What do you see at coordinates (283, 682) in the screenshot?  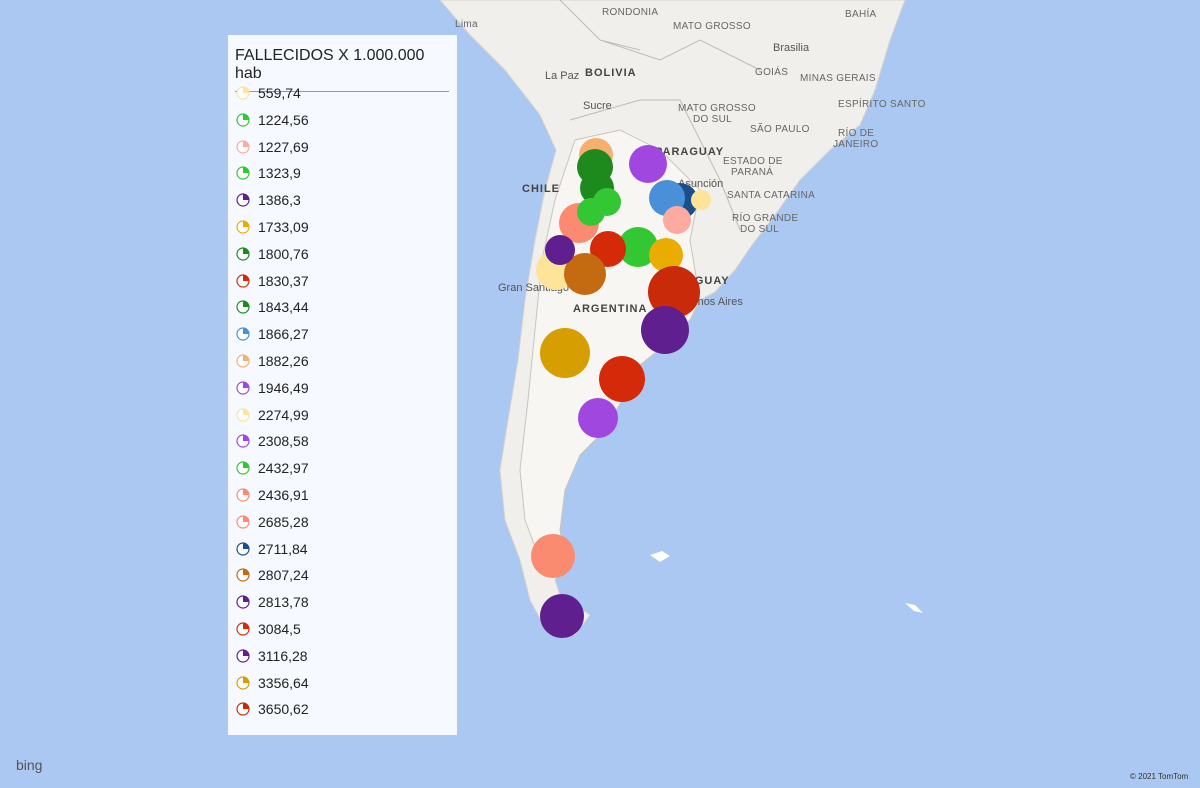 I see `legend-label: 3356,64` at bounding box center [283, 682].